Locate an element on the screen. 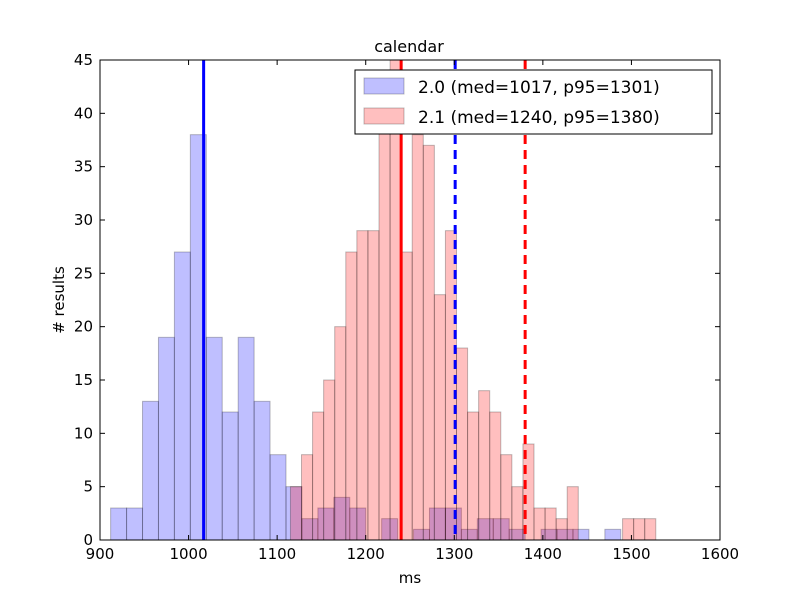 This screenshot has height=600, width=800. x-tick-label: 1200 is located at coordinates (366, 554).